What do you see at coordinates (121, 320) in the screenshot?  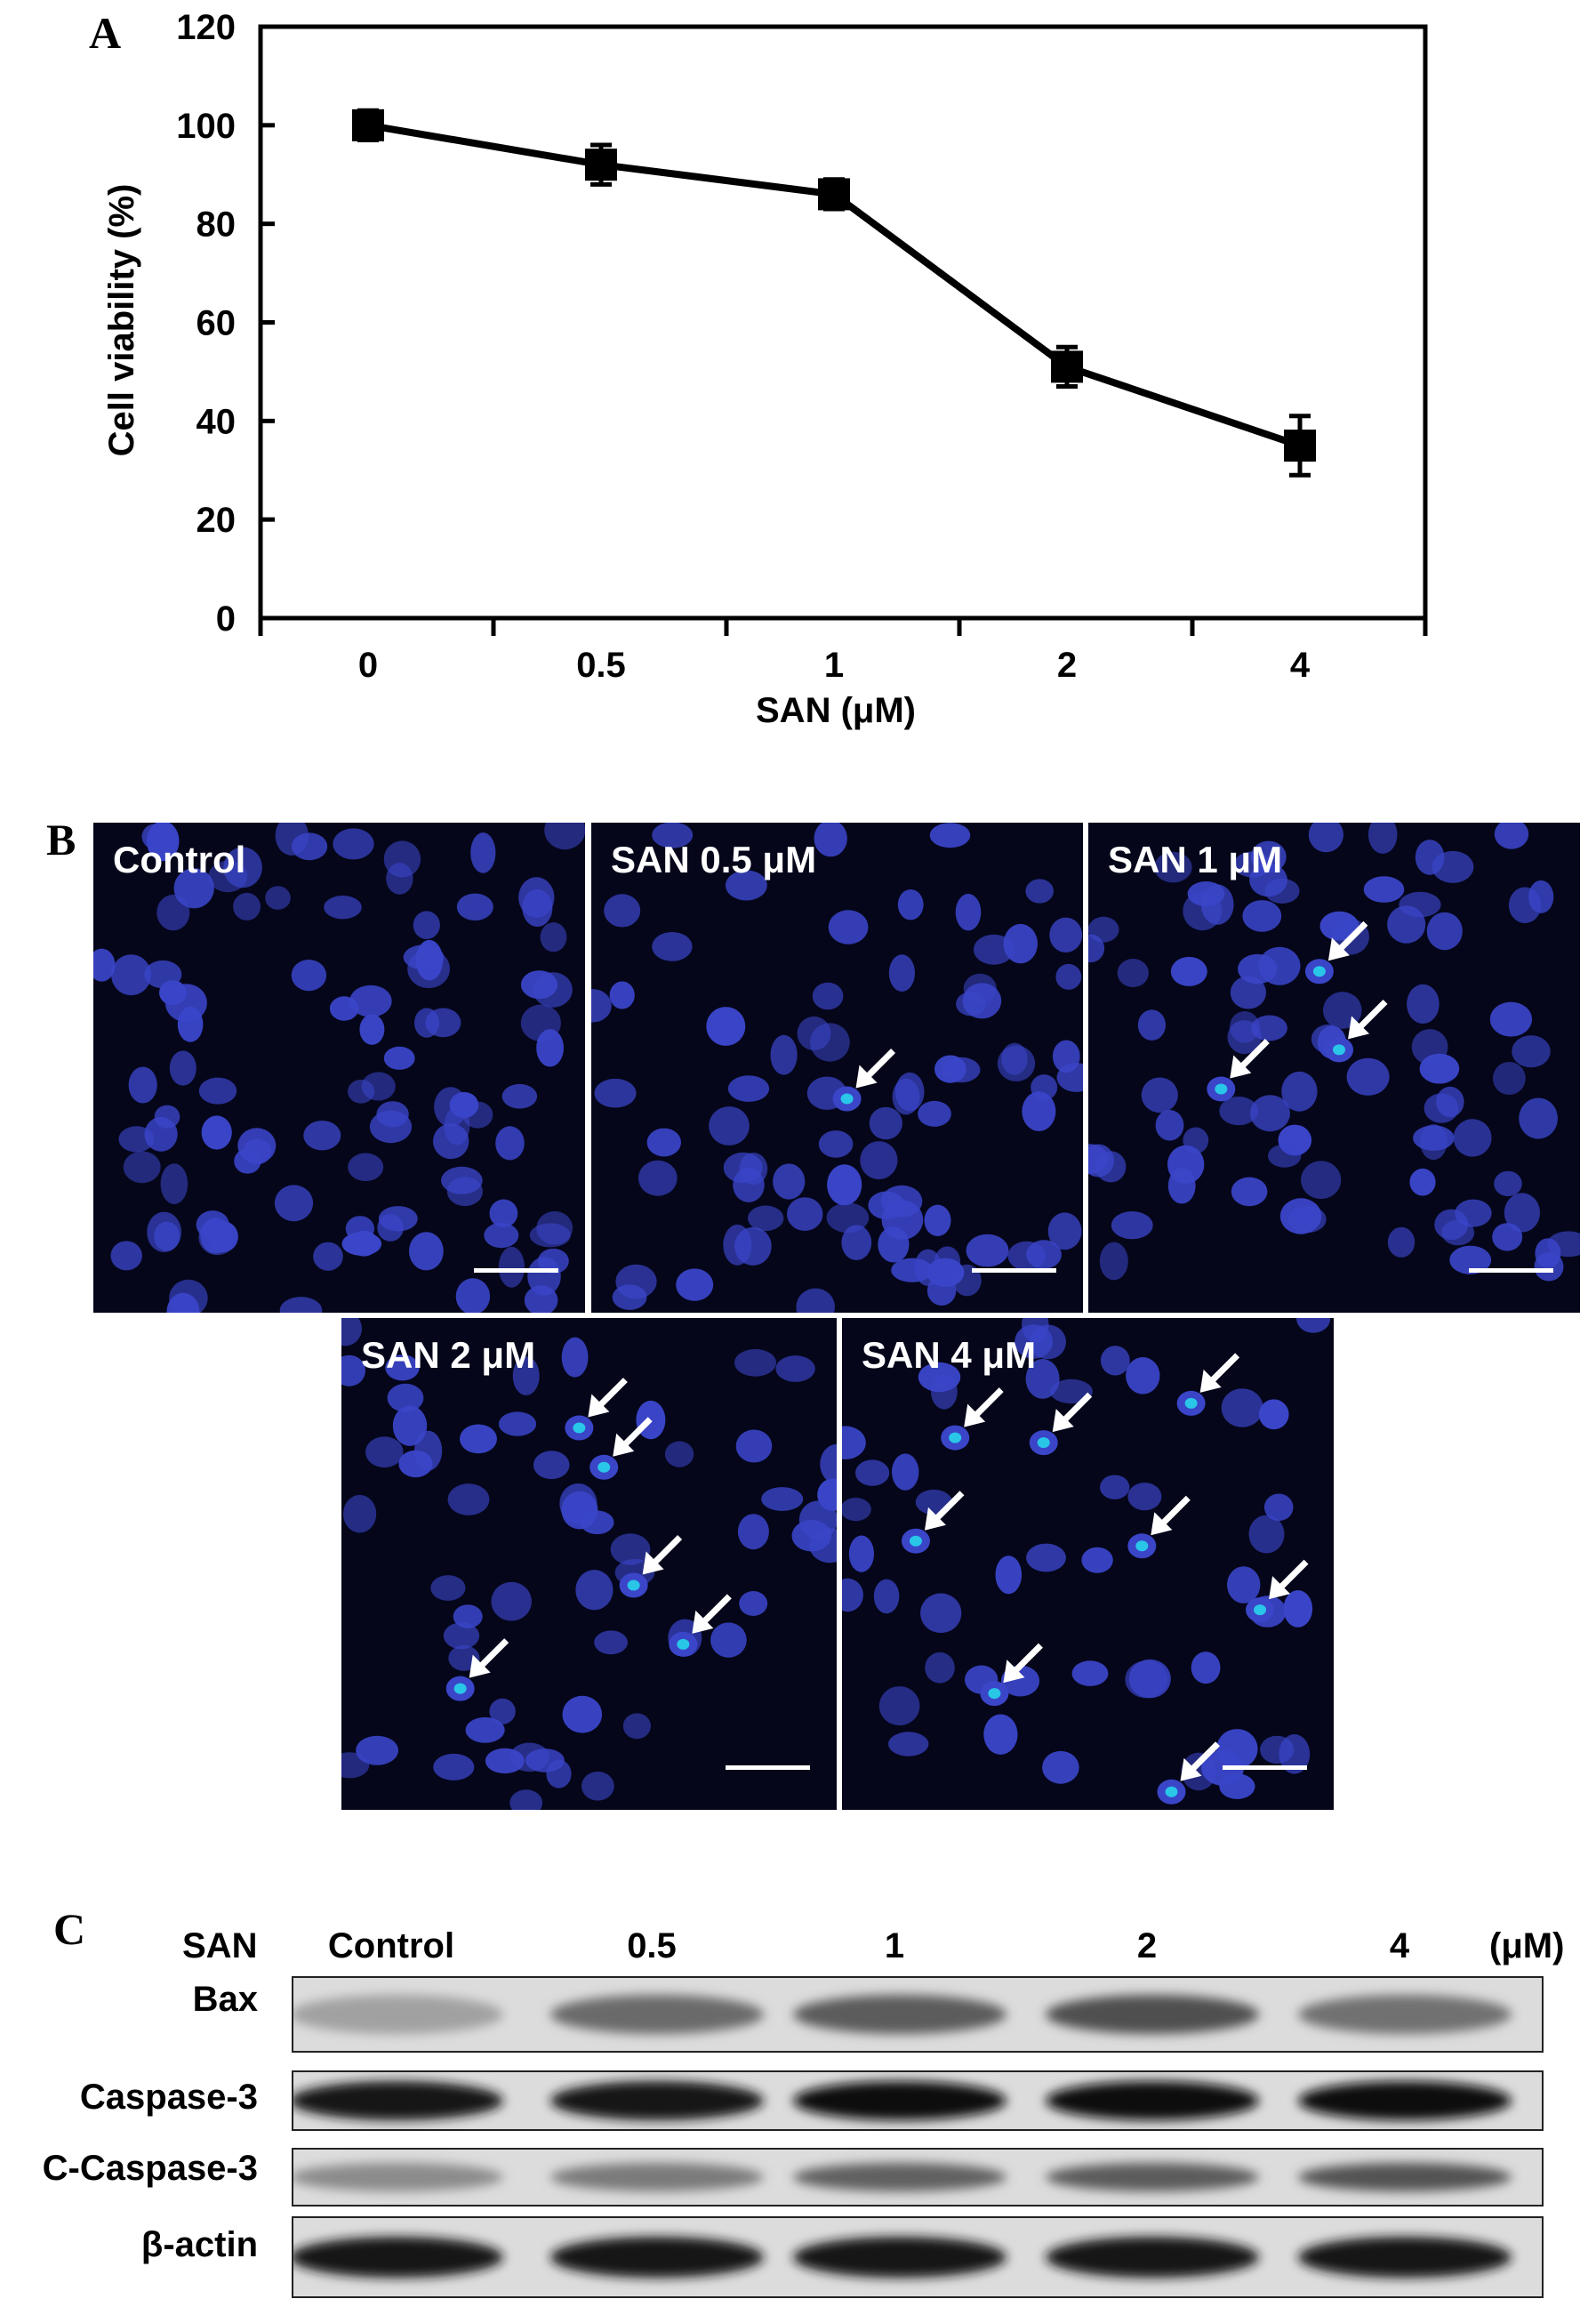 I see `y-axis-label: Cell viability (%)` at bounding box center [121, 320].